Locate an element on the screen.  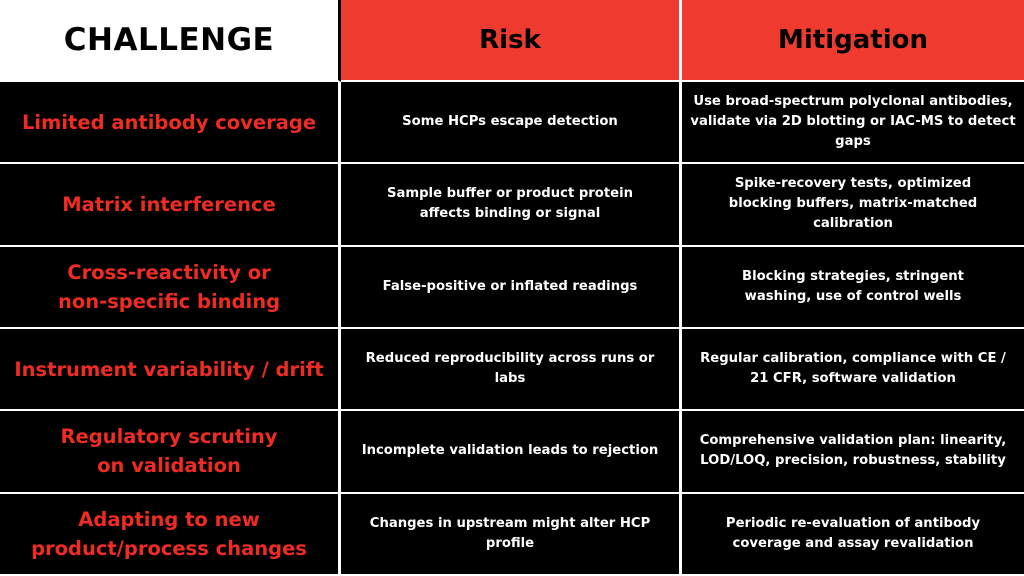
challenge-cell: Limited antibody coverage is located at coordinates (170, 123).